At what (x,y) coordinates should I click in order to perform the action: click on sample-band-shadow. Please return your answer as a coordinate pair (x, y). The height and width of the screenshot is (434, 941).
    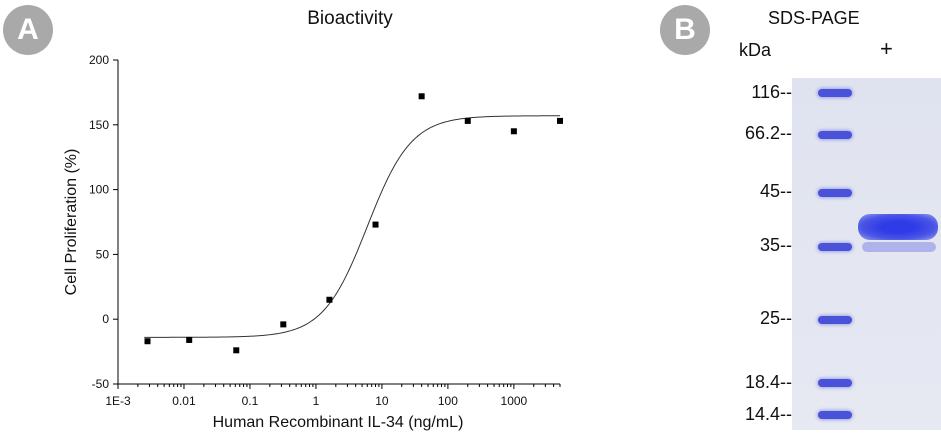
    Looking at the image, I should click on (899, 247).